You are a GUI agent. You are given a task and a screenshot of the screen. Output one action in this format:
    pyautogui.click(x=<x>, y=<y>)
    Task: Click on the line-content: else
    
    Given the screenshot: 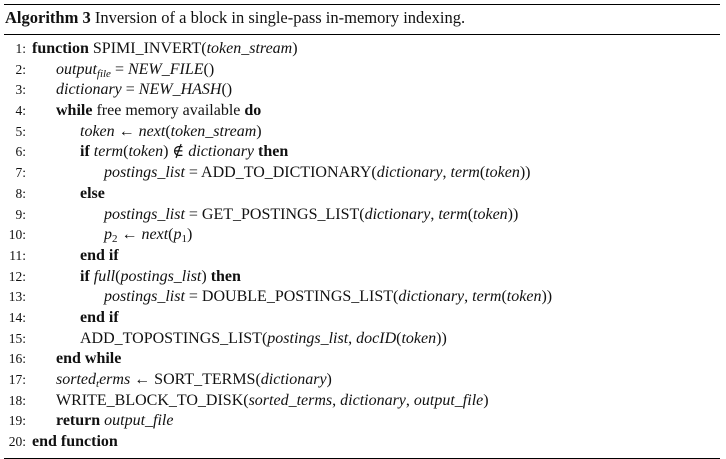 What is the action you would take?
    pyautogui.click(x=68, y=194)
    